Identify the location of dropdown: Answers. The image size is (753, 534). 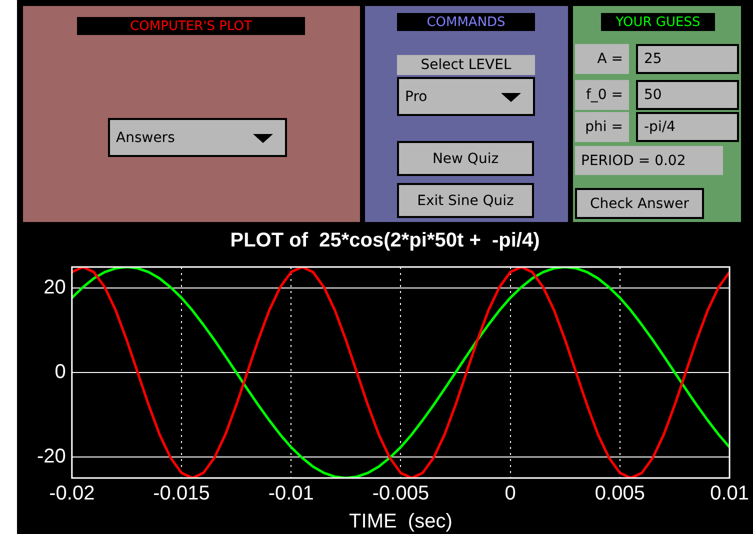
(197, 137).